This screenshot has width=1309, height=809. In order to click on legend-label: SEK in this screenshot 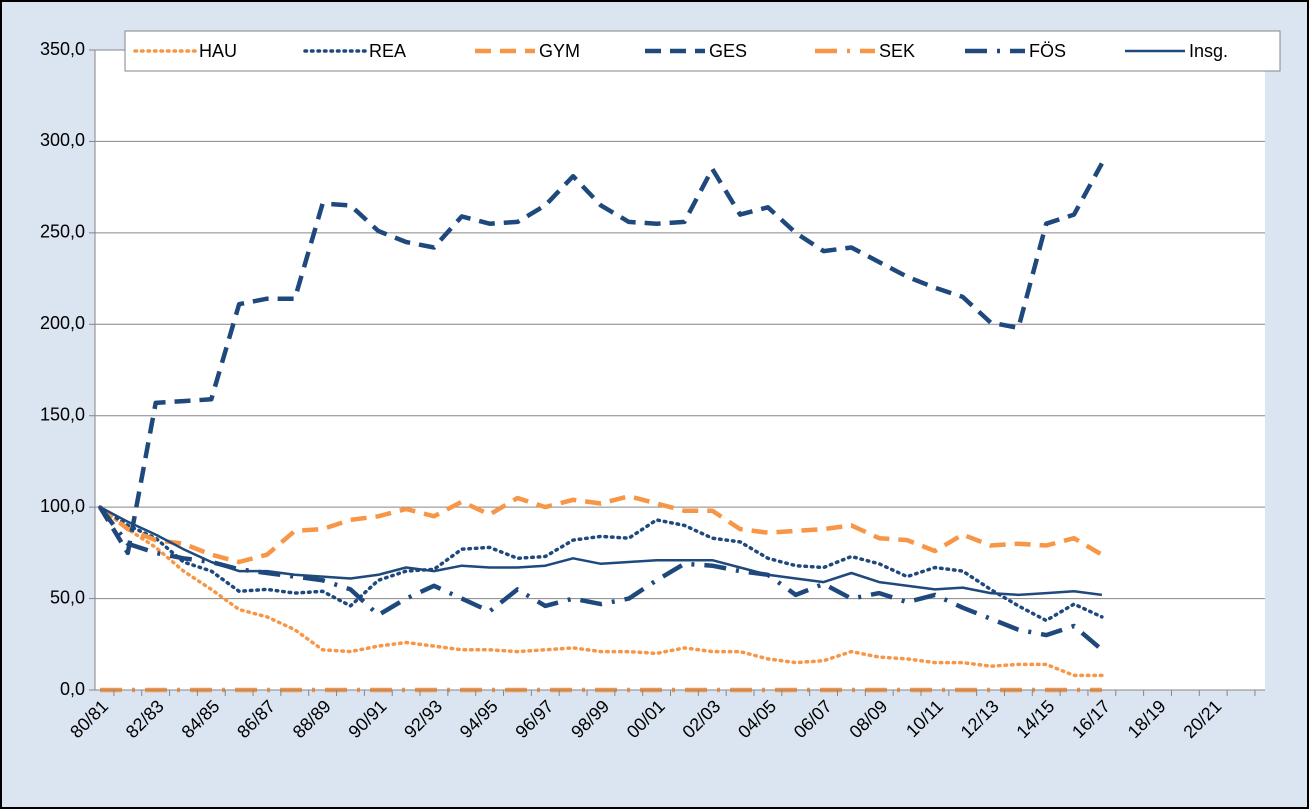, I will do `click(897, 51)`.